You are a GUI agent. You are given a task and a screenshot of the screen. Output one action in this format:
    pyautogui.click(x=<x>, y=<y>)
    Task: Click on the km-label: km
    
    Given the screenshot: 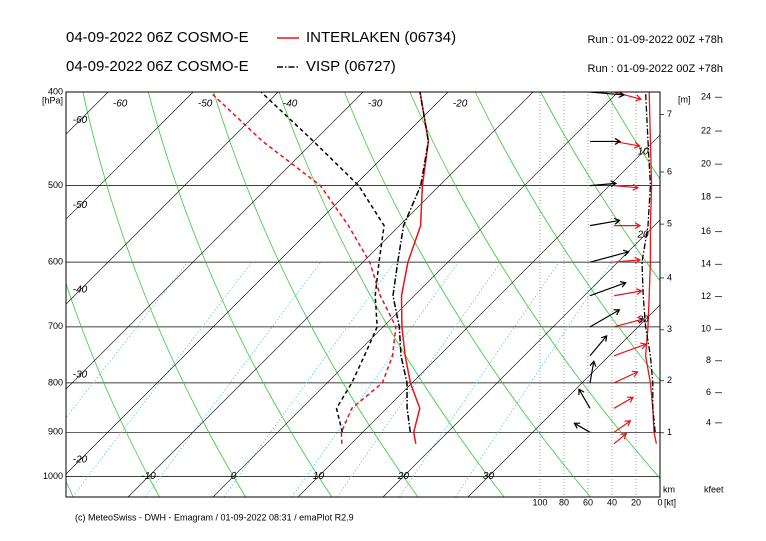 What is the action you would take?
    pyautogui.click(x=669, y=489)
    